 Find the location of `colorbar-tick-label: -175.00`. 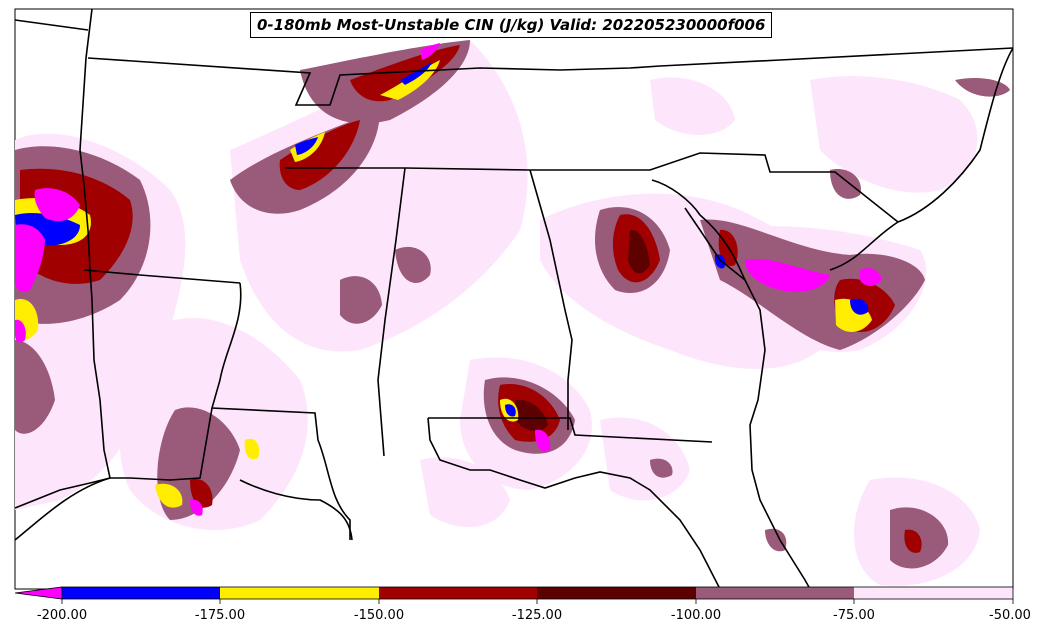

colorbar-tick-label: -175.00 is located at coordinates (220, 615).